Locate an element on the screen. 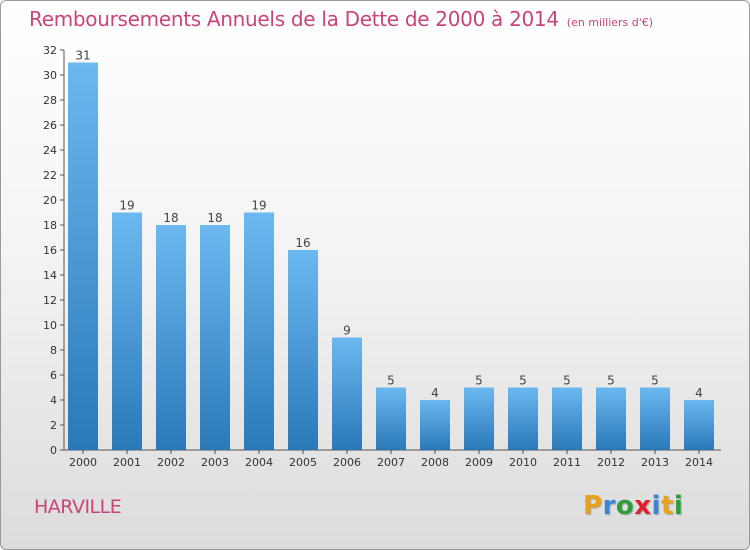 The height and width of the screenshot is (550, 750). data-label: 16 is located at coordinates (302, 243).